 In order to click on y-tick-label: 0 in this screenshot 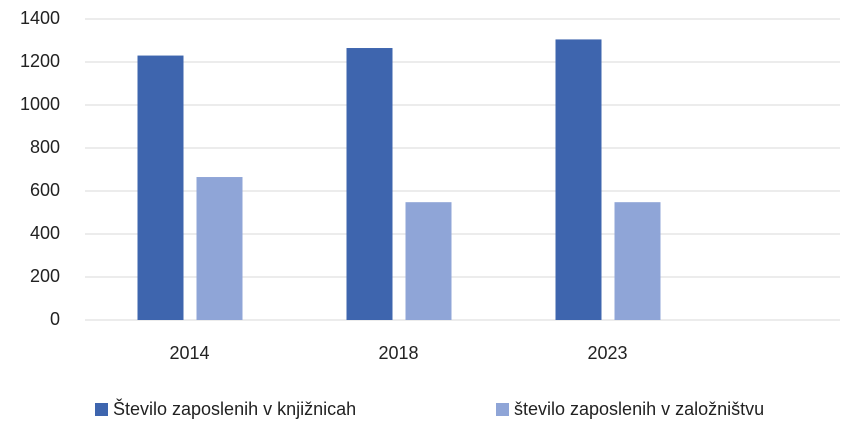, I will do `click(55, 319)`.